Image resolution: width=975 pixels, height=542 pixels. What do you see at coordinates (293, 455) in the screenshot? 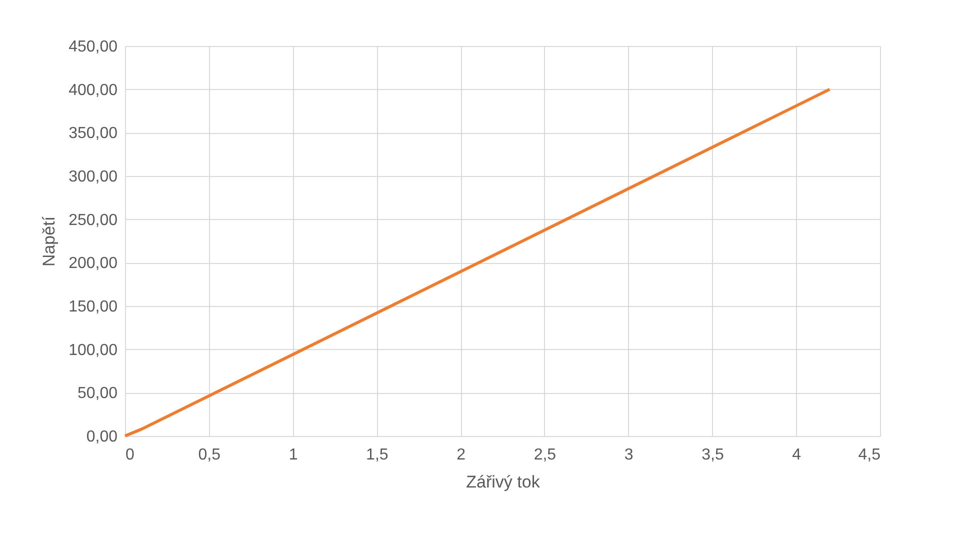
I see `x-tick-label: 1` at bounding box center [293, 455].